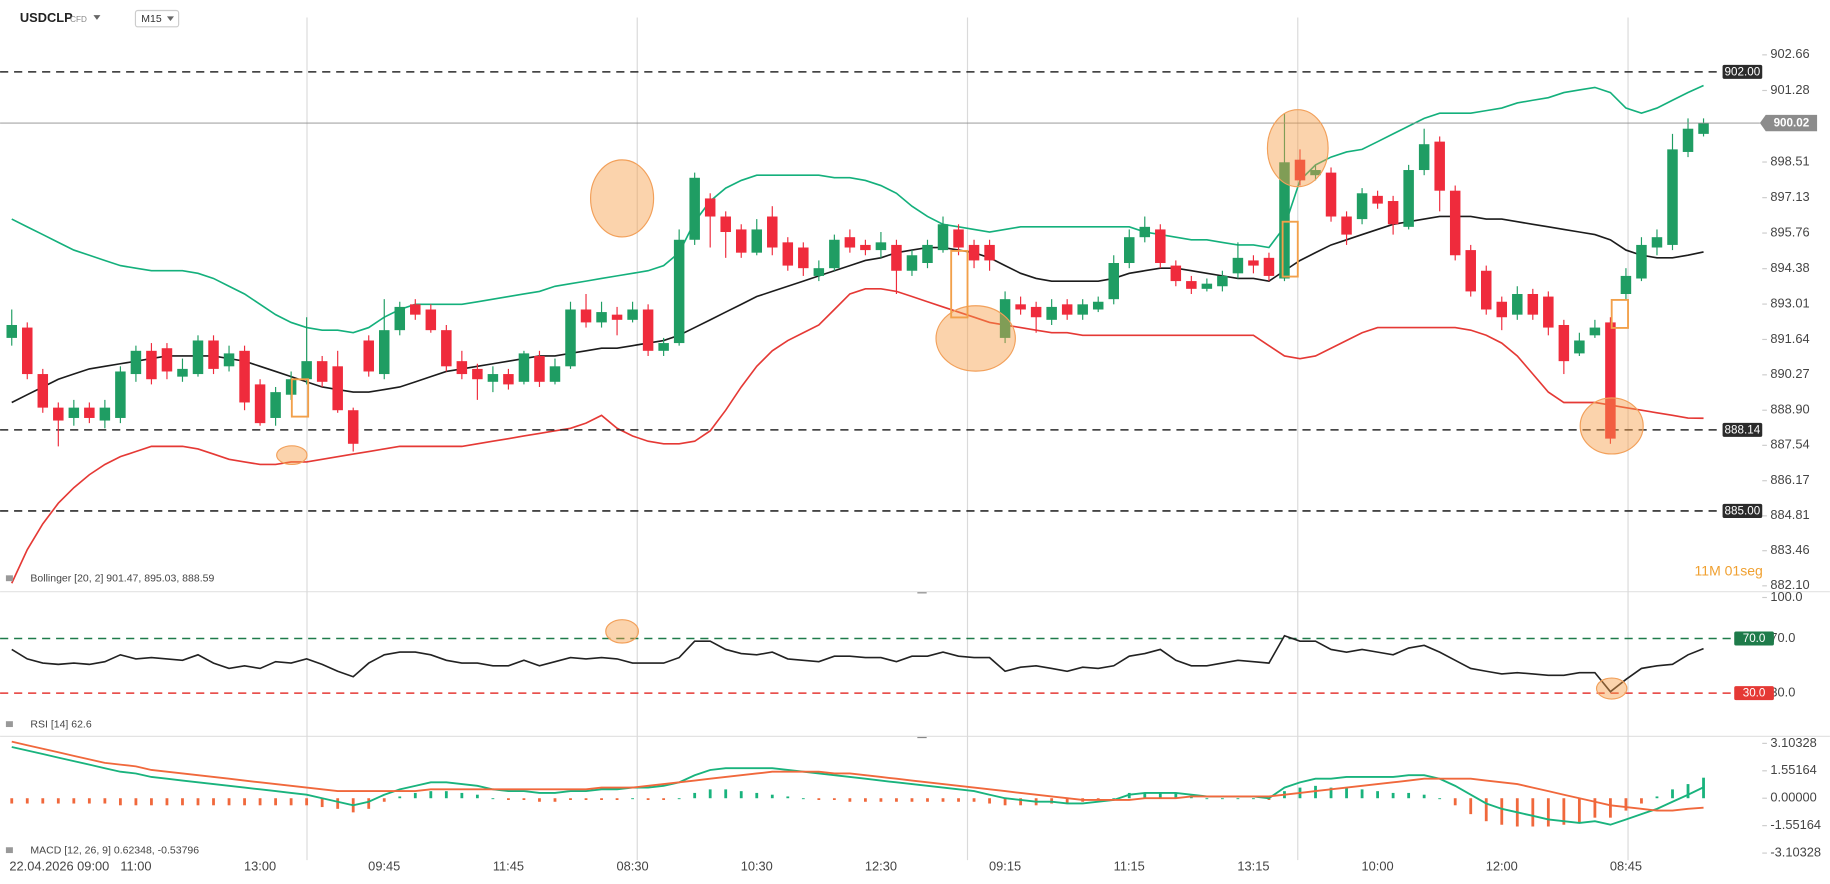 This screenshot has height=884, width=1830. I want to click on y-tick-label: 1.55164, so click(1793, 769).